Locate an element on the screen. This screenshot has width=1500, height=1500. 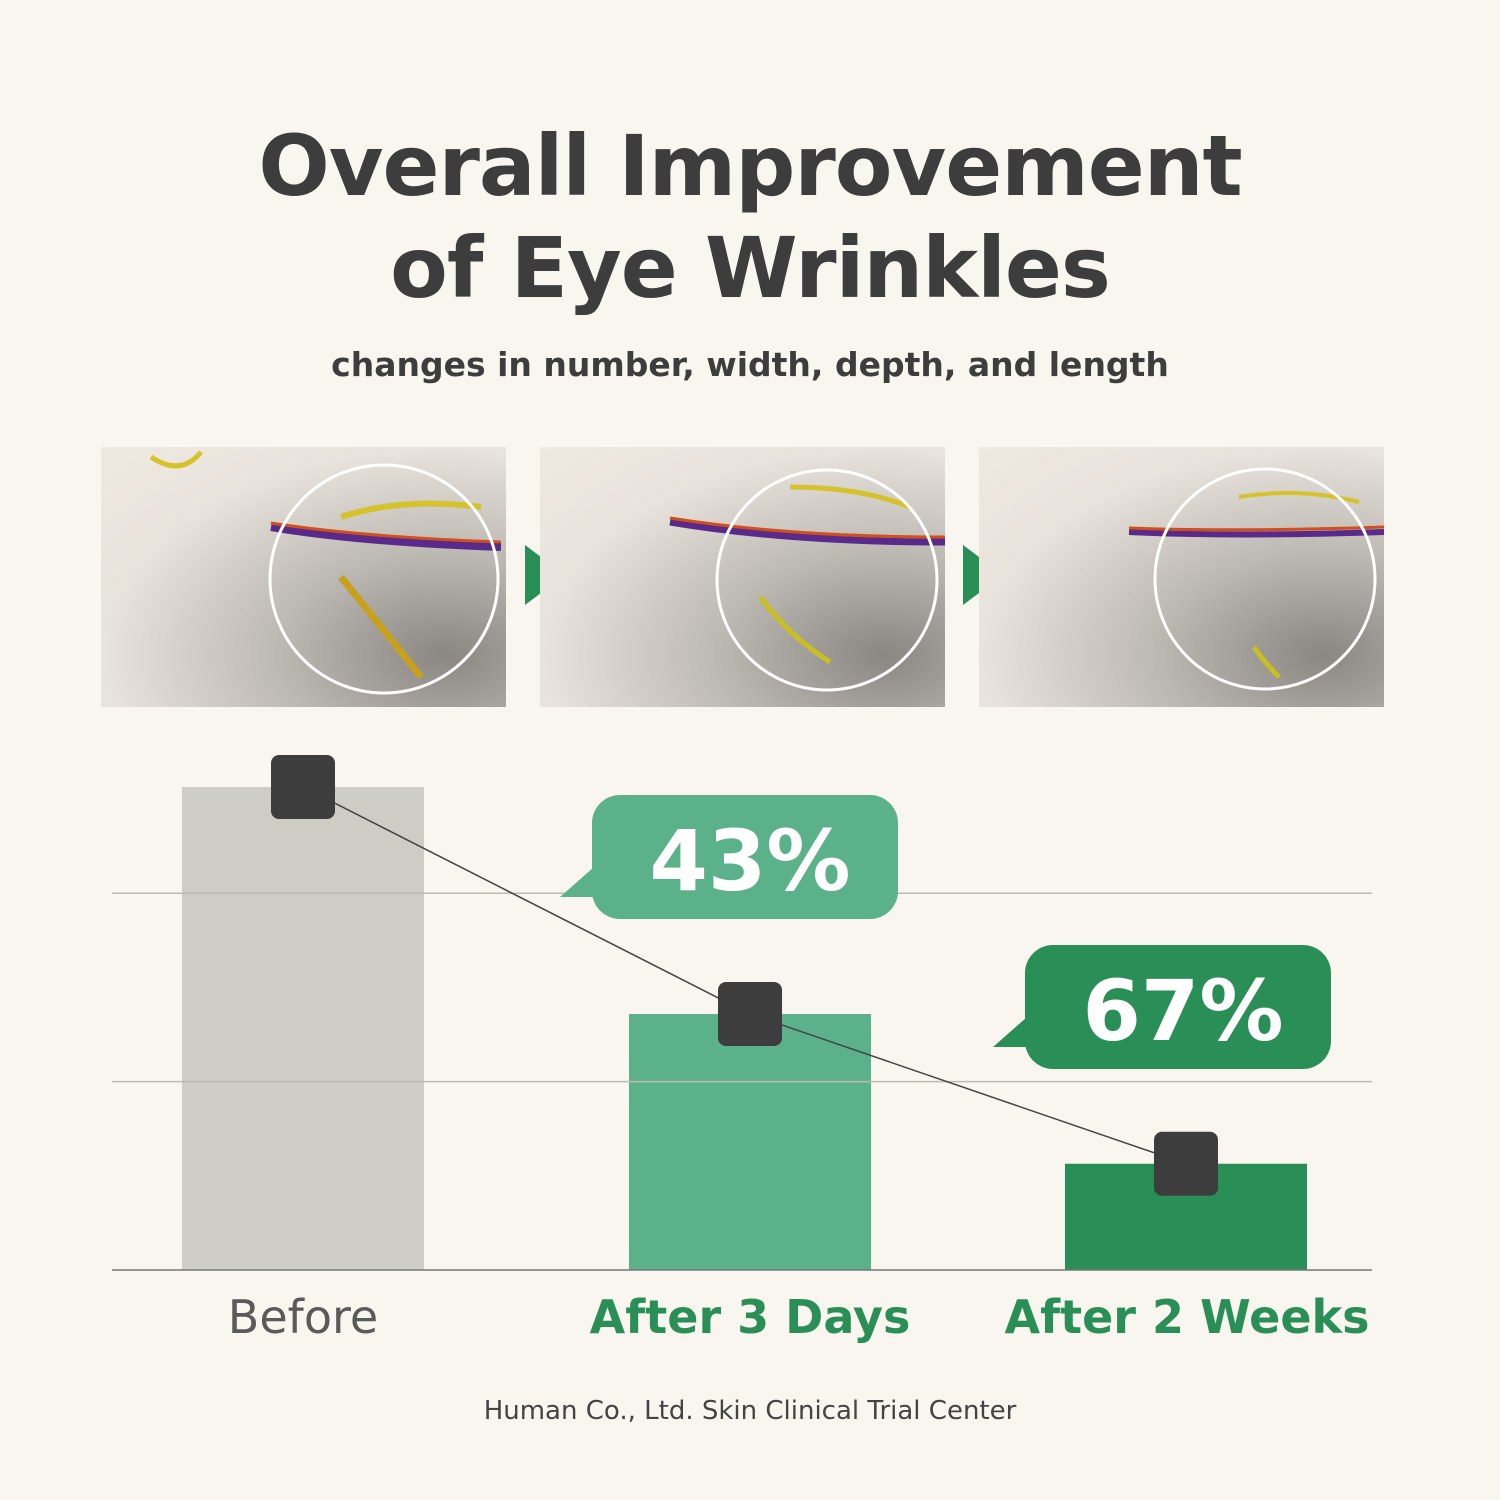
wrinkle-map-after-2-weeks is located at coordinates (1256, 579).